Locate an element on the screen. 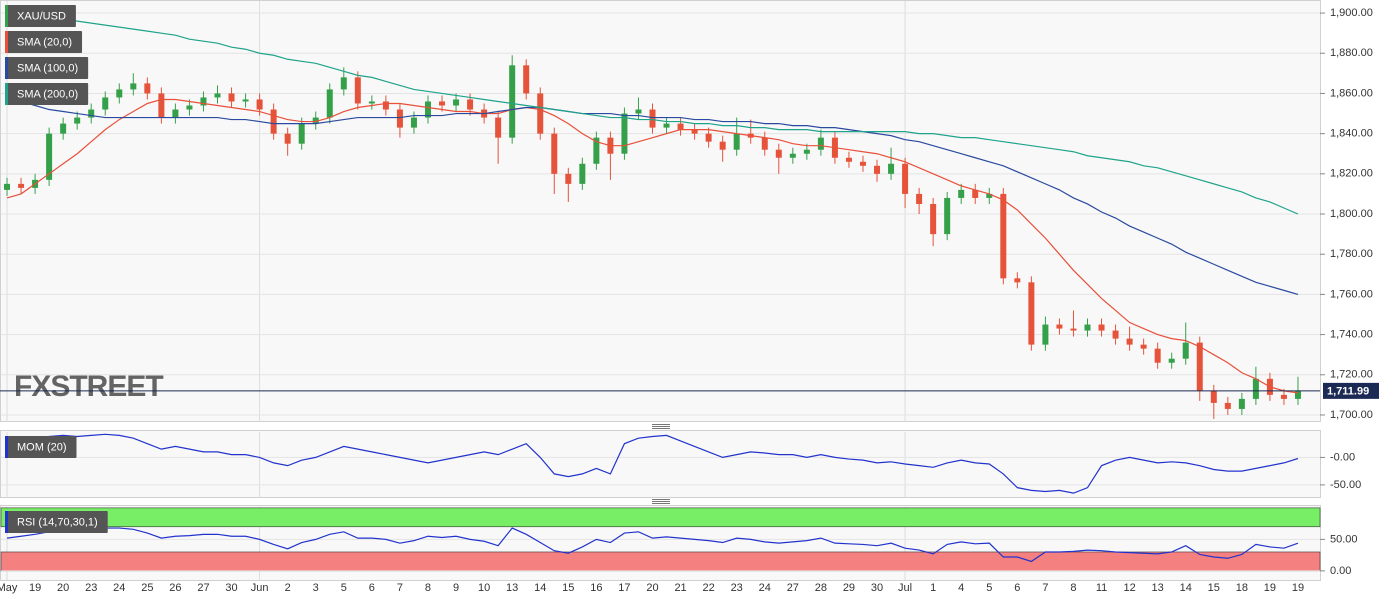 The image size is (1396, 599). mom-panel is located at coordinates (660, 464).